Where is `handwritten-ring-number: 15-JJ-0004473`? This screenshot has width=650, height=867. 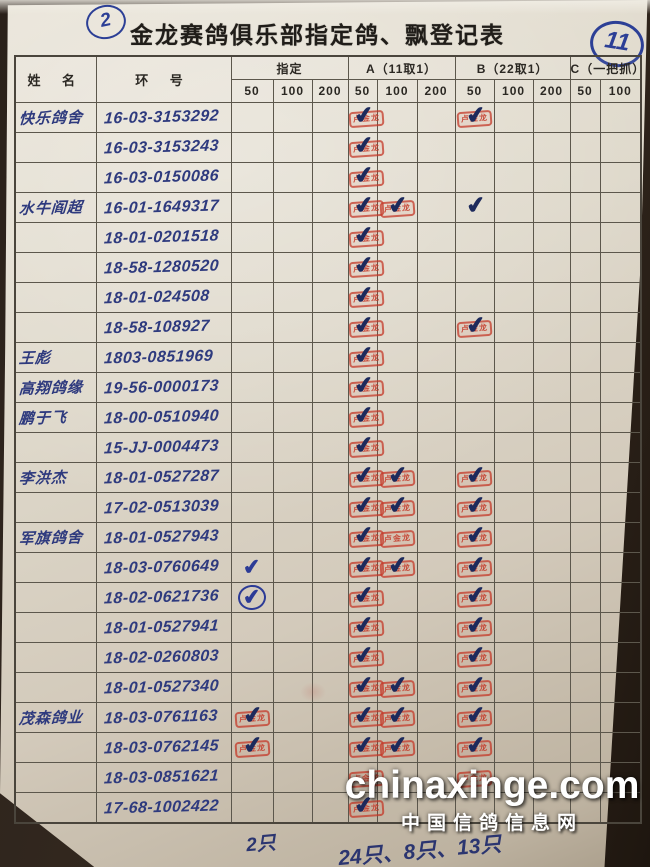 handwritten-ring-number: 15-JJ-0004473 is located at coordinates (161, 447).